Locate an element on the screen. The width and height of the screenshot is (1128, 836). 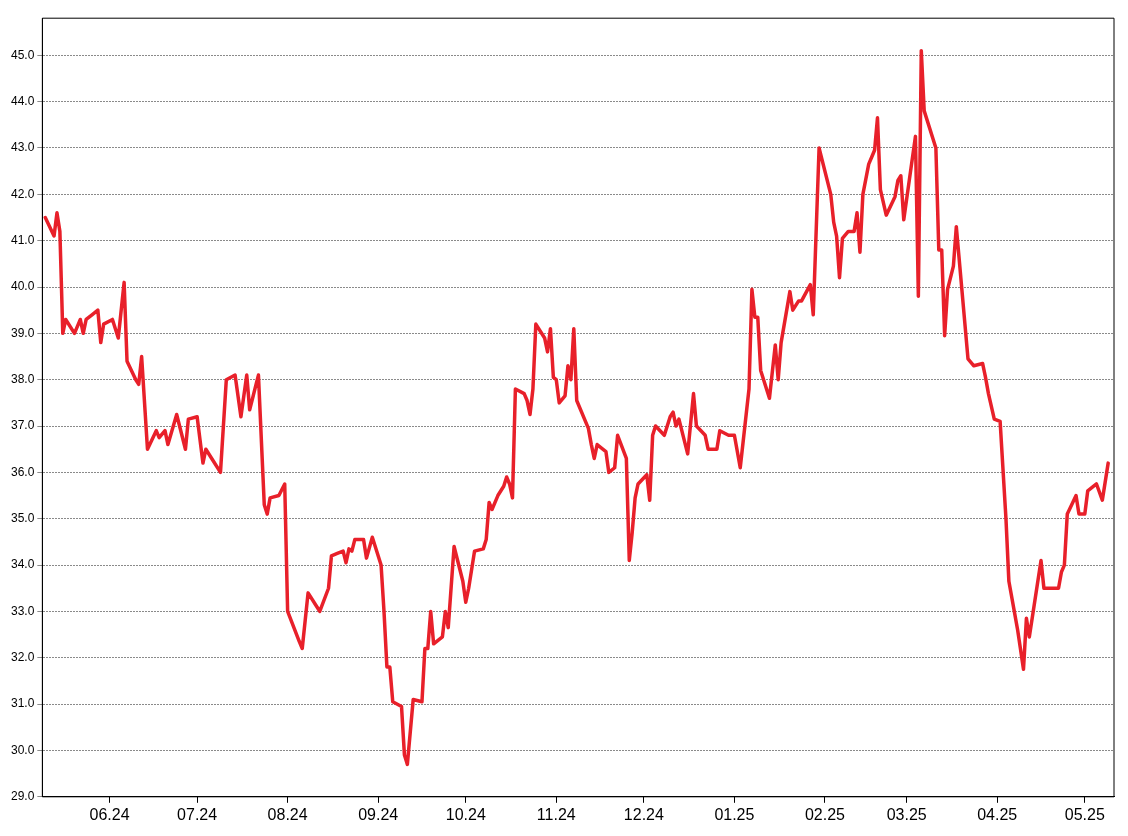
y-tick-label: 39.0 is located at coordinates (23, 332).